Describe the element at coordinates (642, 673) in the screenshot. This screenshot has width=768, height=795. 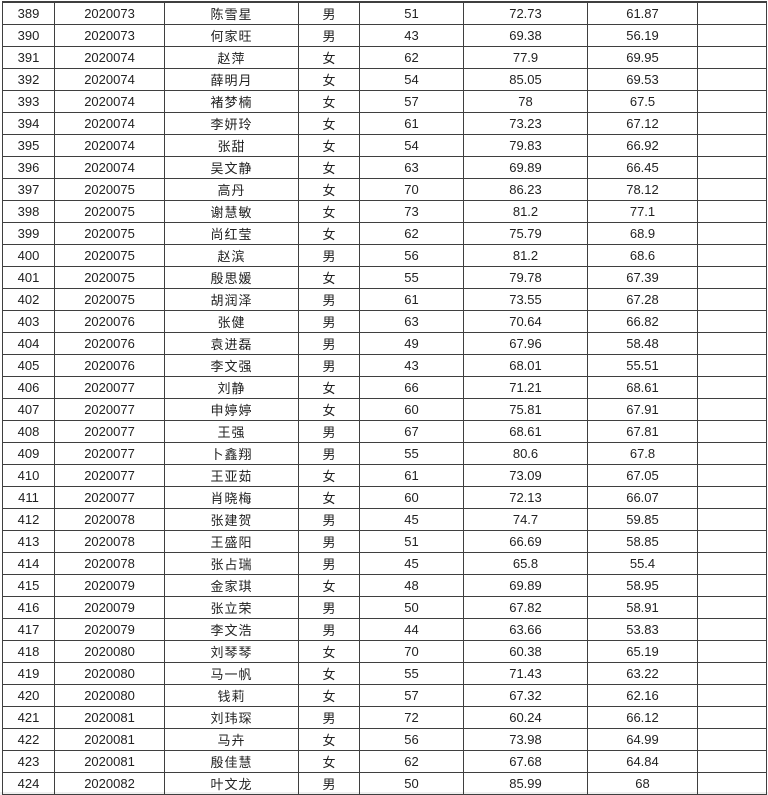
I see `cell-score2: 63.22` at that location.